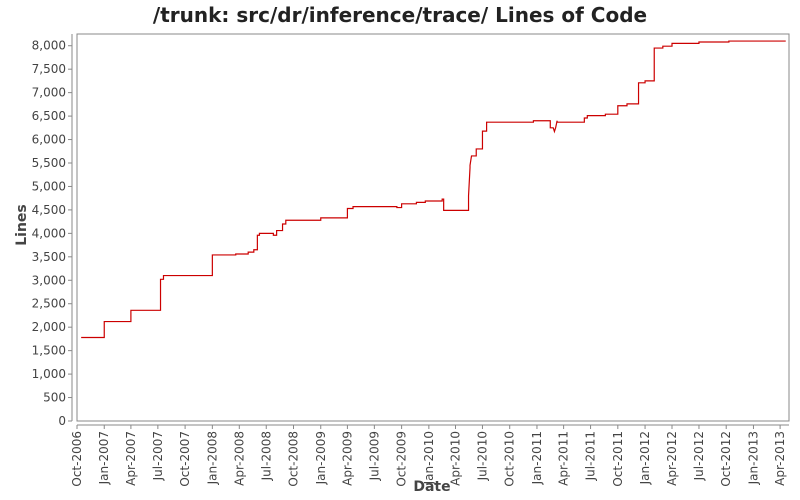  Describe the element at coordinates (185, 459) in the screenshot. I see `x-tick-label: Oct-2007` at that location.